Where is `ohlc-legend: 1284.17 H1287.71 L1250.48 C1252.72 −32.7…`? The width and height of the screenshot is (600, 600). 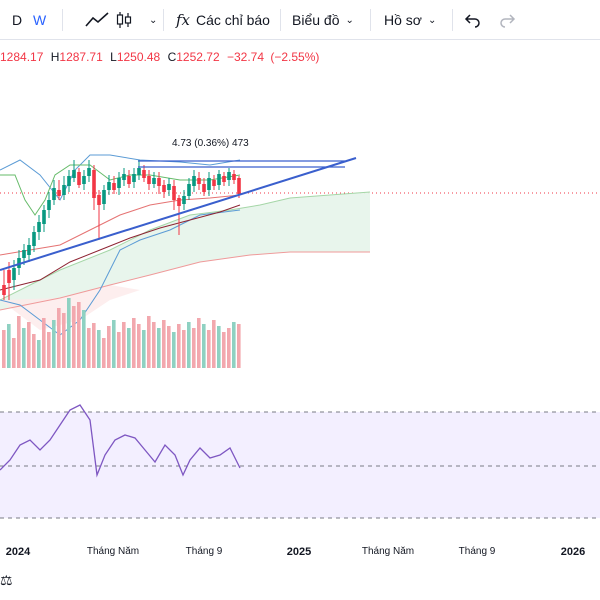 ohlc-legend: 1284.17 H1287.71 L1250.48 C1252.72 −32.7… is located at coordinates (159, 57).